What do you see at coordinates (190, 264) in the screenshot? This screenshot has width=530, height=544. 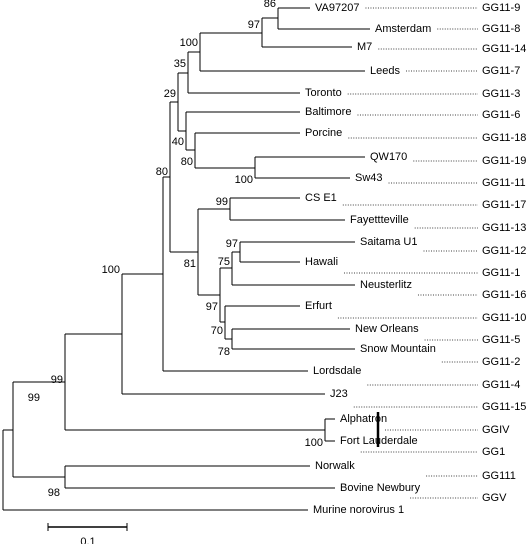 I see `bootstrap-value: 81` at bounding box center [190, 264].